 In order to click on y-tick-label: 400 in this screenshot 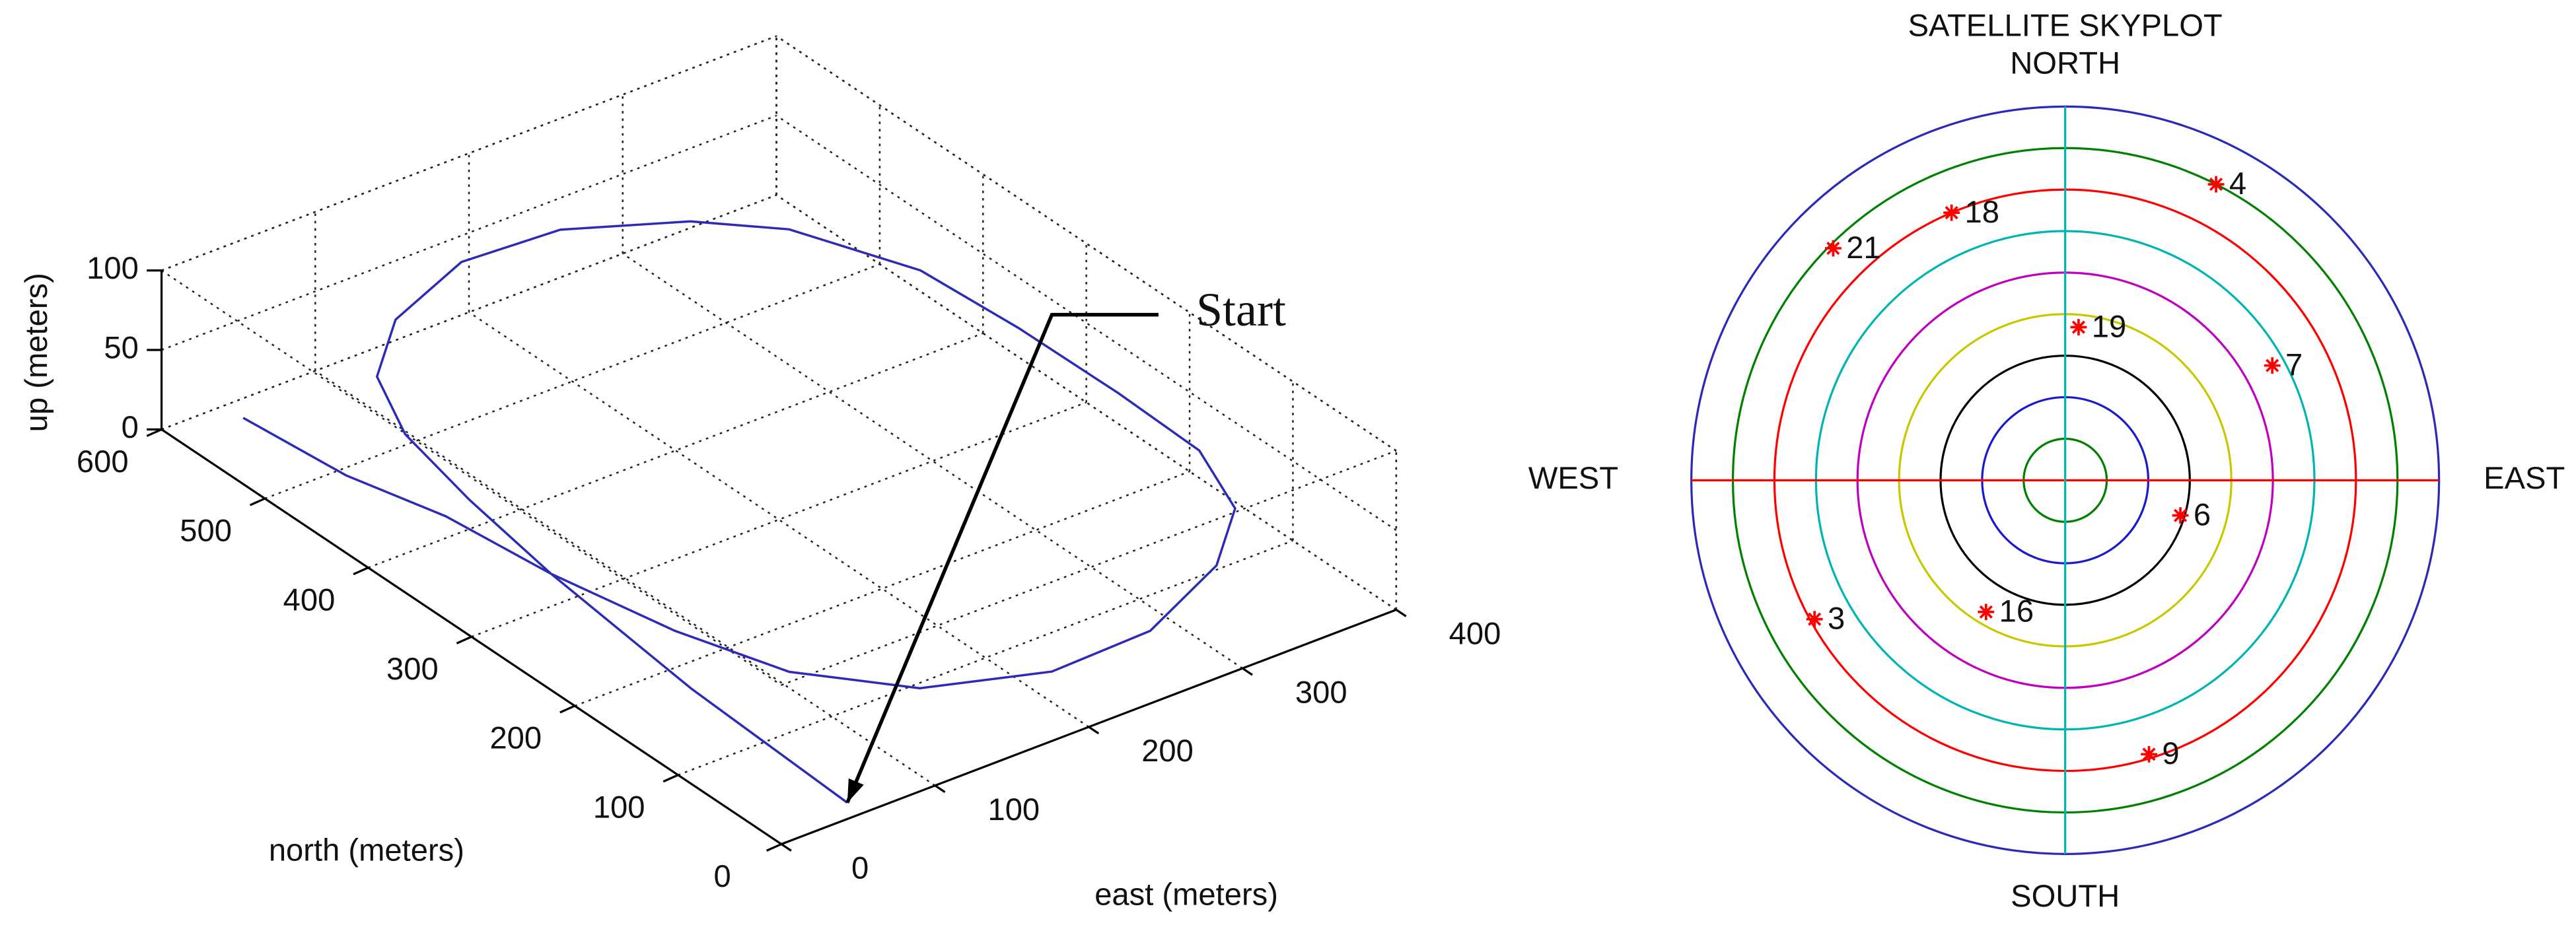, I will do `click(309, 599)`.